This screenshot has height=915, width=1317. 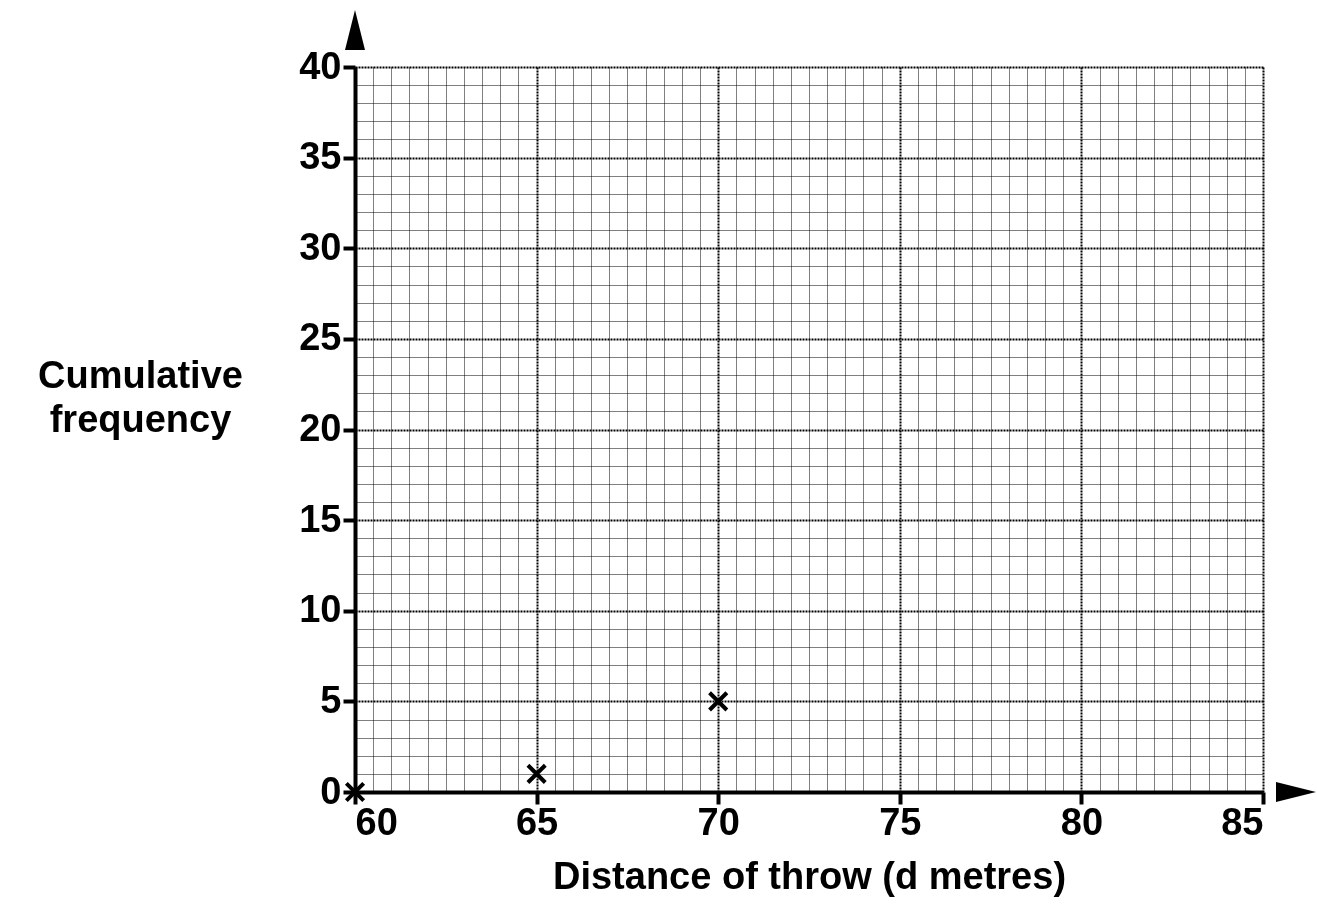 What do you see at coordinates (331, 790) in the screenshot?
I see `y-tick-label: 0` at bounding box center [331, 790].